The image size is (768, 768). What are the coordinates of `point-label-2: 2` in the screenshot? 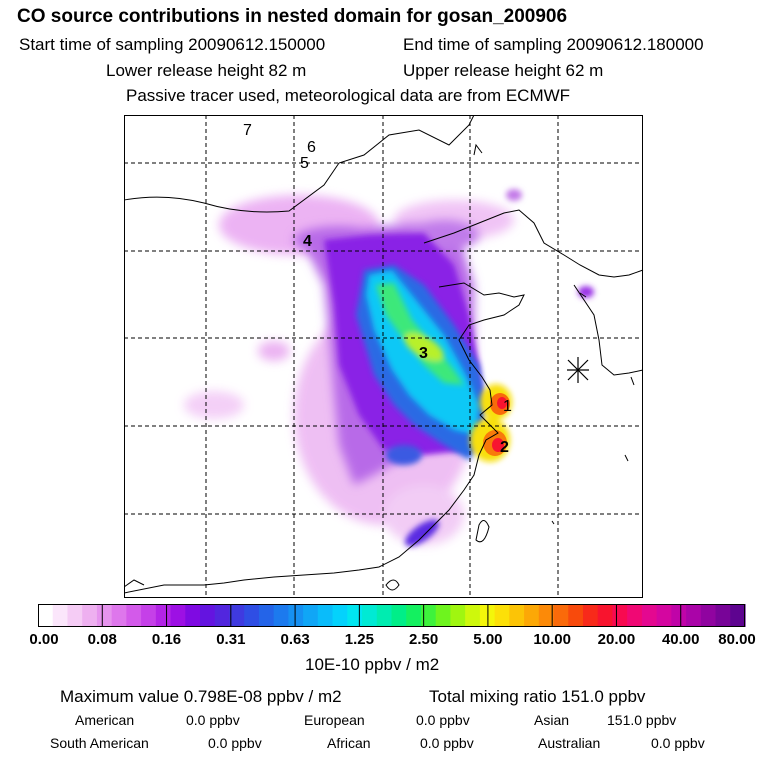 It's located at (504, 447).